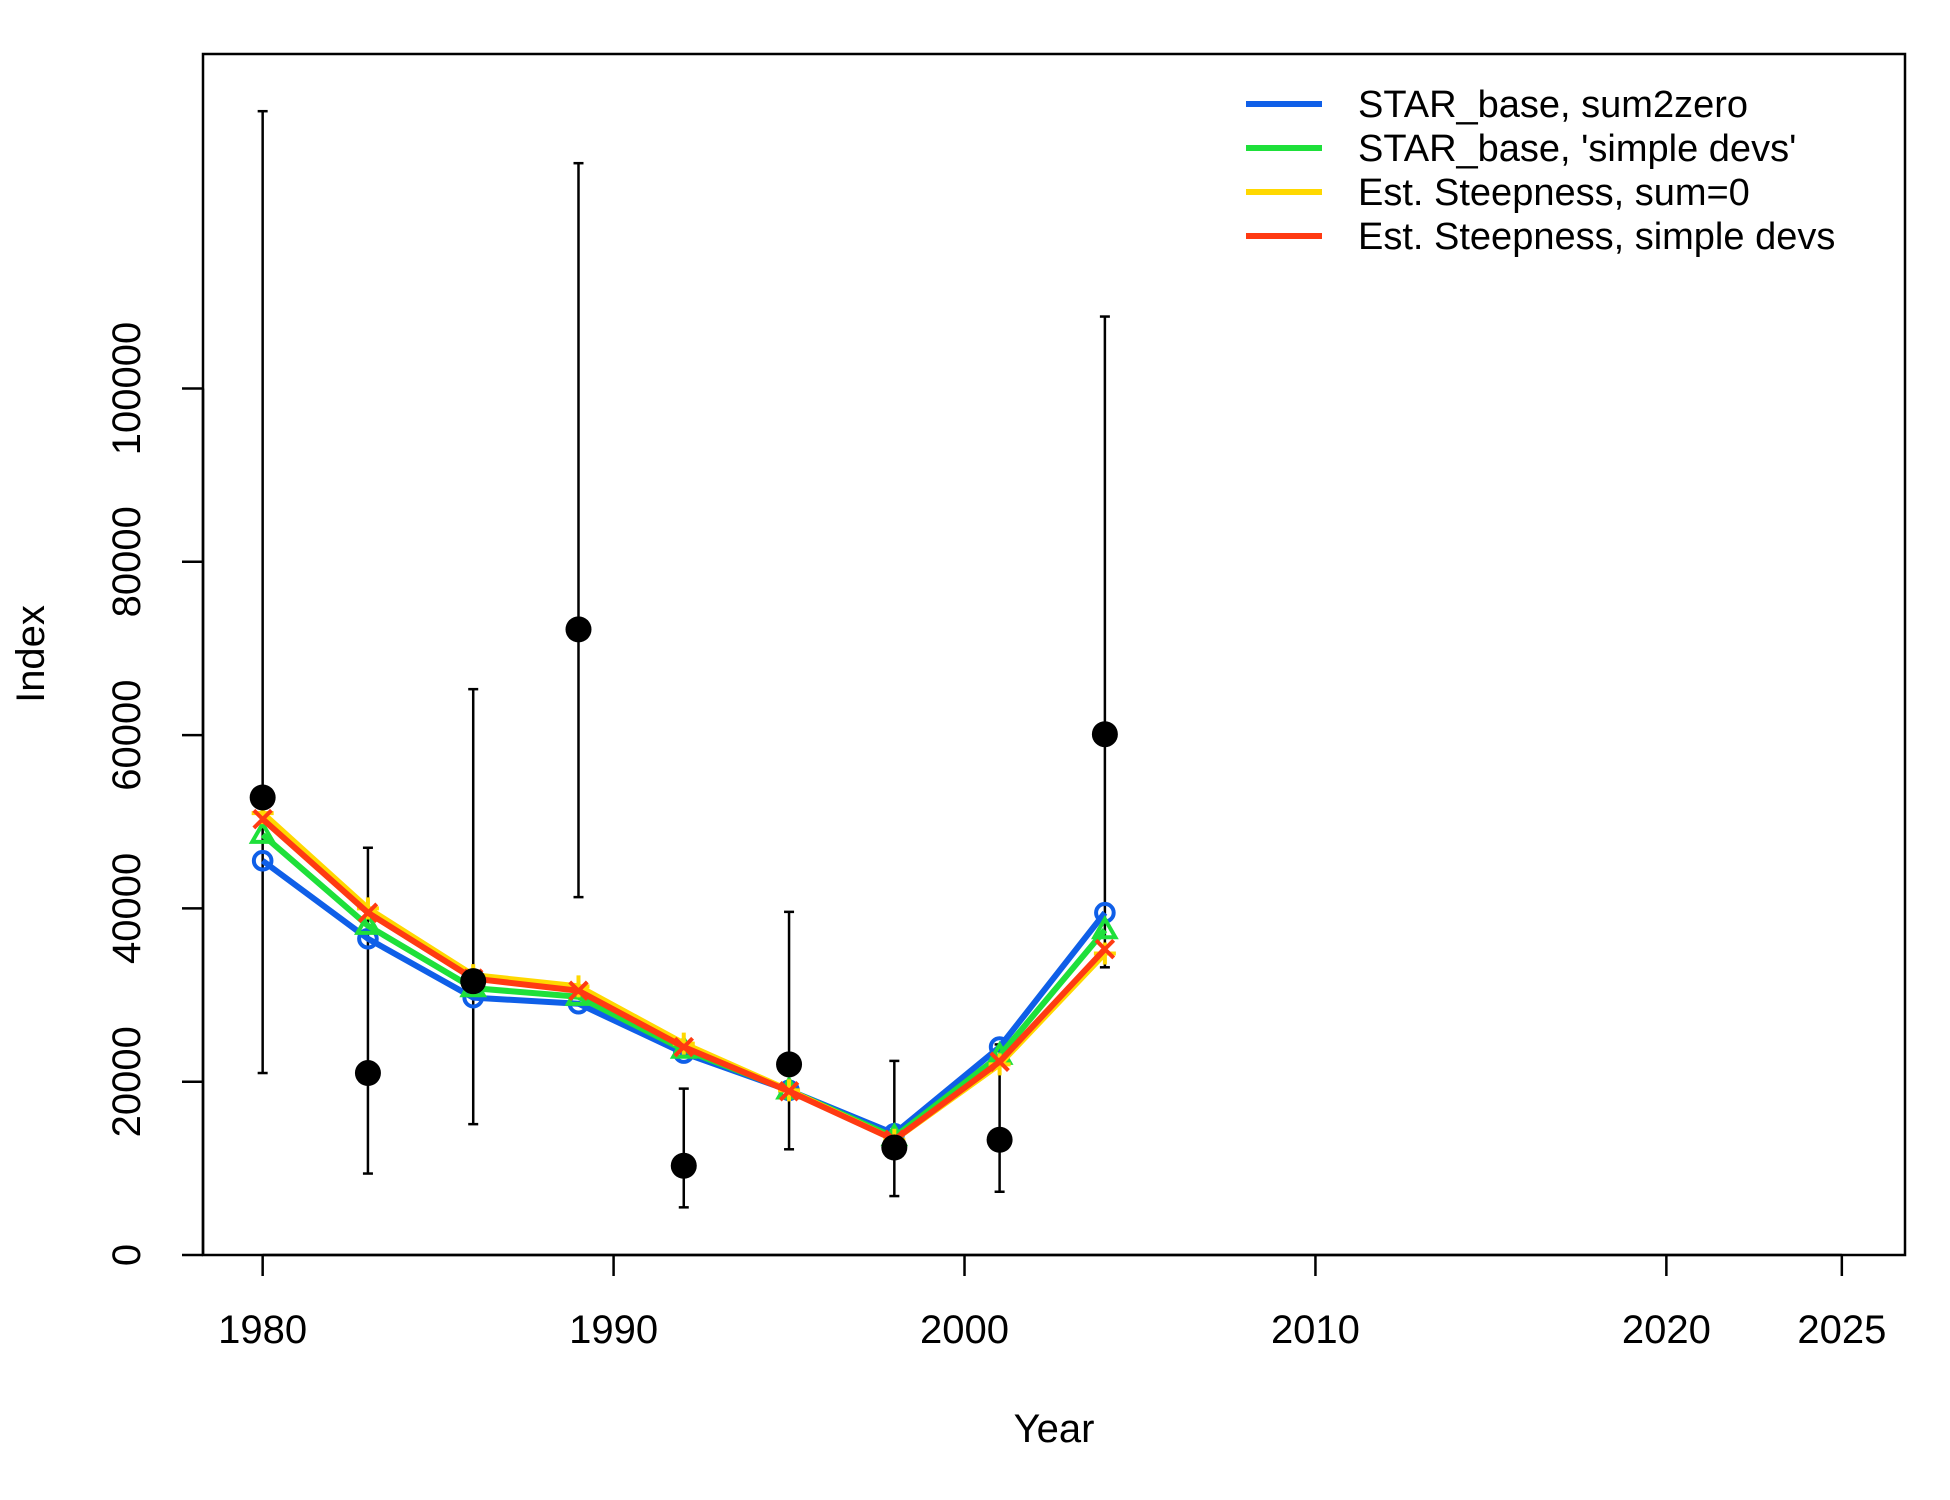  I want to click on y-axis-title: Index, so click(31, 654).